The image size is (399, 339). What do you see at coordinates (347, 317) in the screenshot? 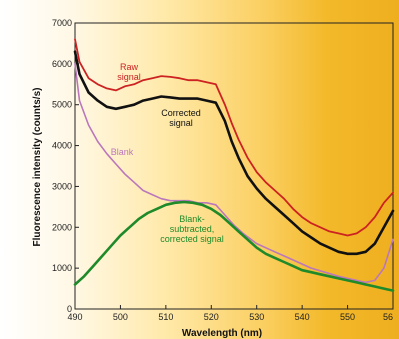
I see `x-tick-label: 550` at bounding box center [347, 317].